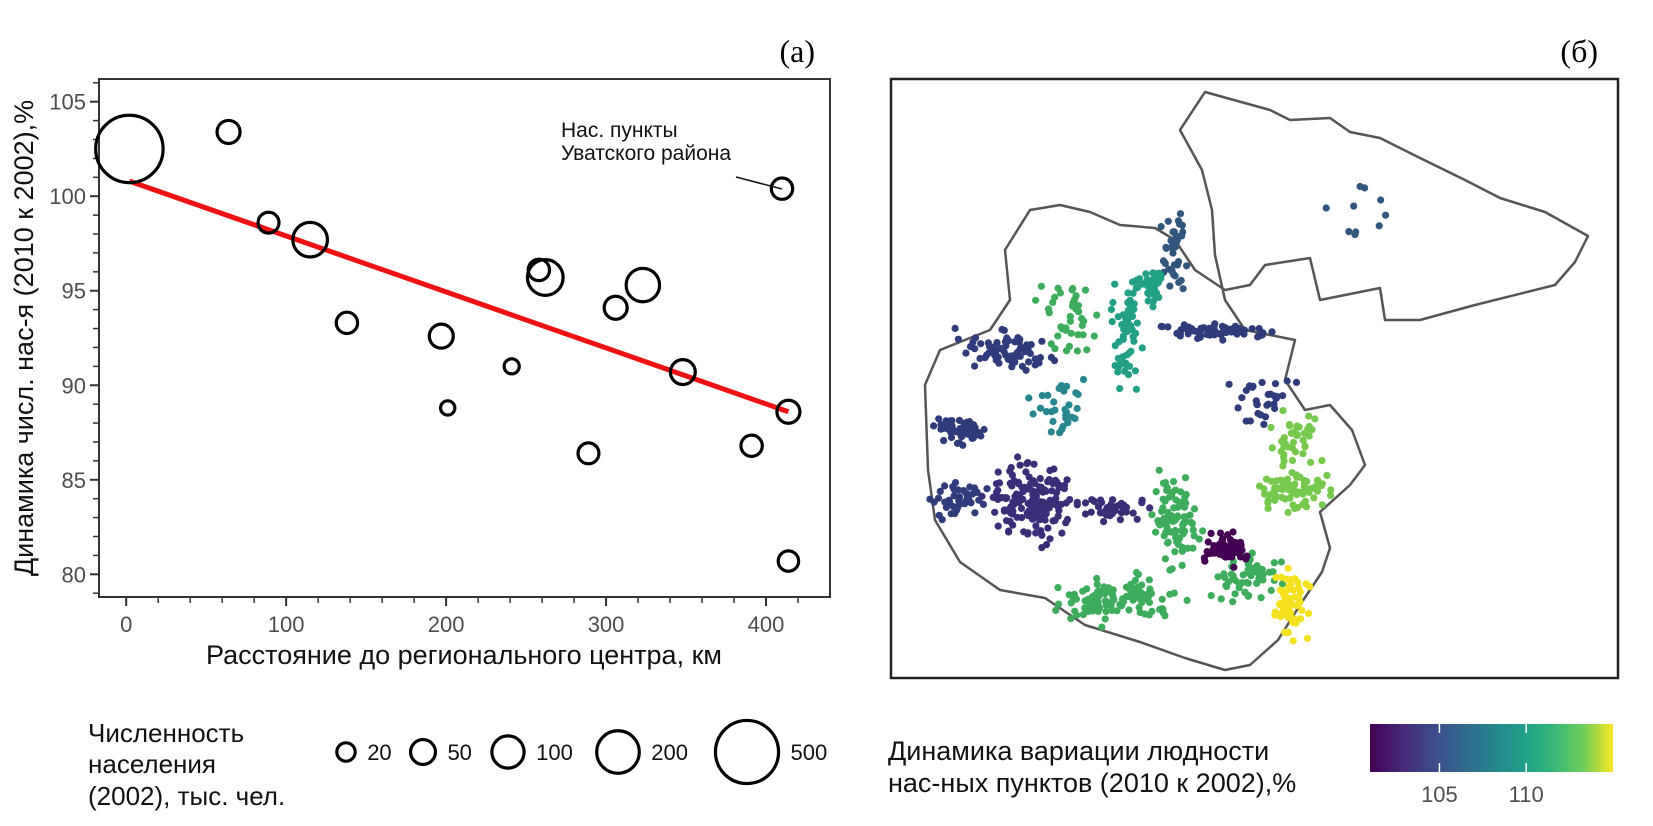  What do you see at coordinates (74, 291) in the screenshot?
I see `y-tick-label: 95` at bounding box center [74, 291].